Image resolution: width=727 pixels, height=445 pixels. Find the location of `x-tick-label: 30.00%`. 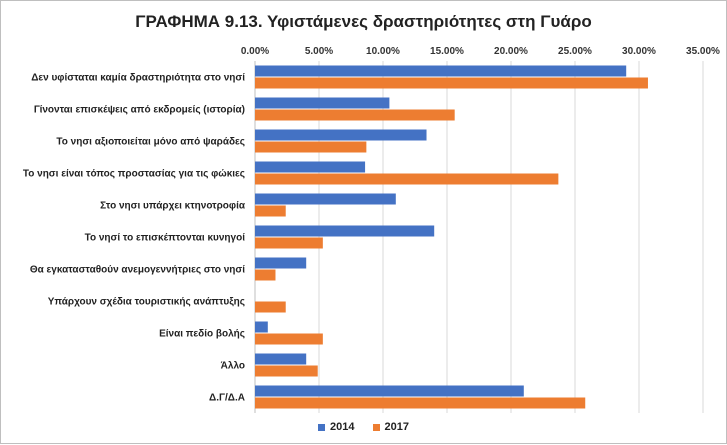

x-tick-label: 30.00% is located at coordinates (639, 51).